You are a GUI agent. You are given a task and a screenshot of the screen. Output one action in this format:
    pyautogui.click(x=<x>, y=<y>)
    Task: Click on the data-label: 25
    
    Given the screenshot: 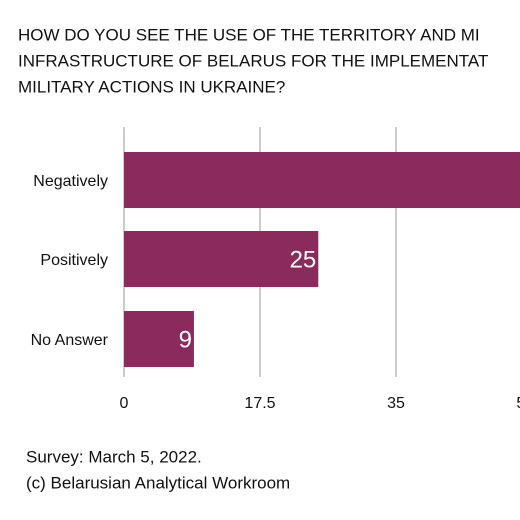 What is the action you would take?
    pyautogui.click(x=303, y=259)
    